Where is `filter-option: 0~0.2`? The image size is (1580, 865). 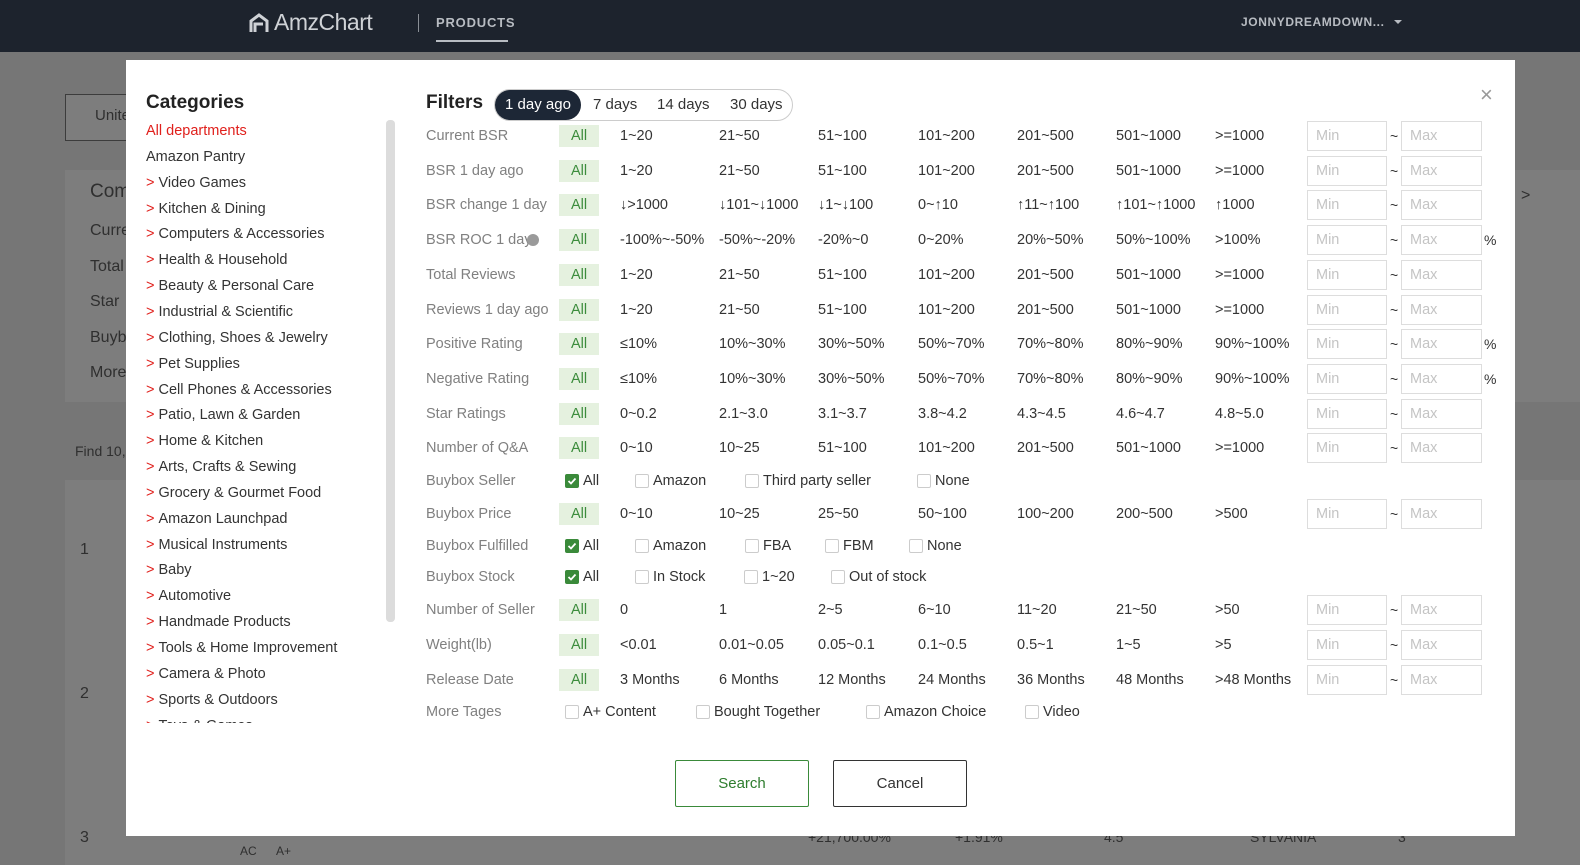 filter-option: 0~0.2 is located at coordinates (638, 414).